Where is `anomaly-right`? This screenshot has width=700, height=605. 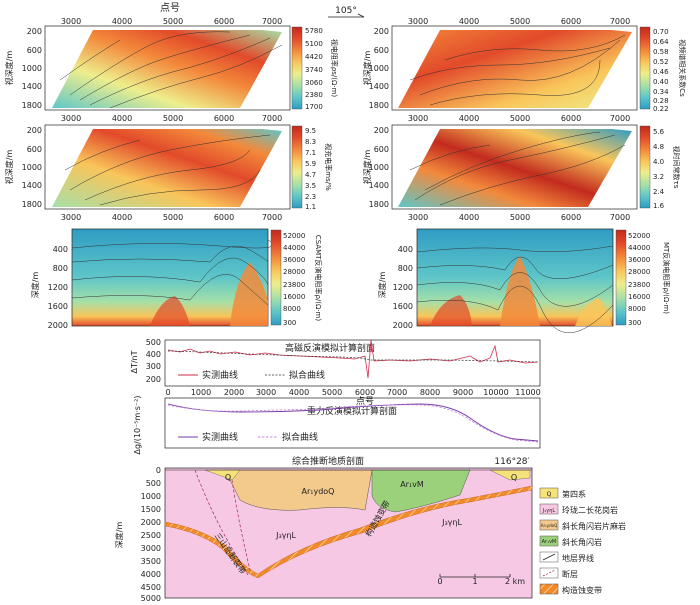
anomaly-right is located at coordinates (249, 294).